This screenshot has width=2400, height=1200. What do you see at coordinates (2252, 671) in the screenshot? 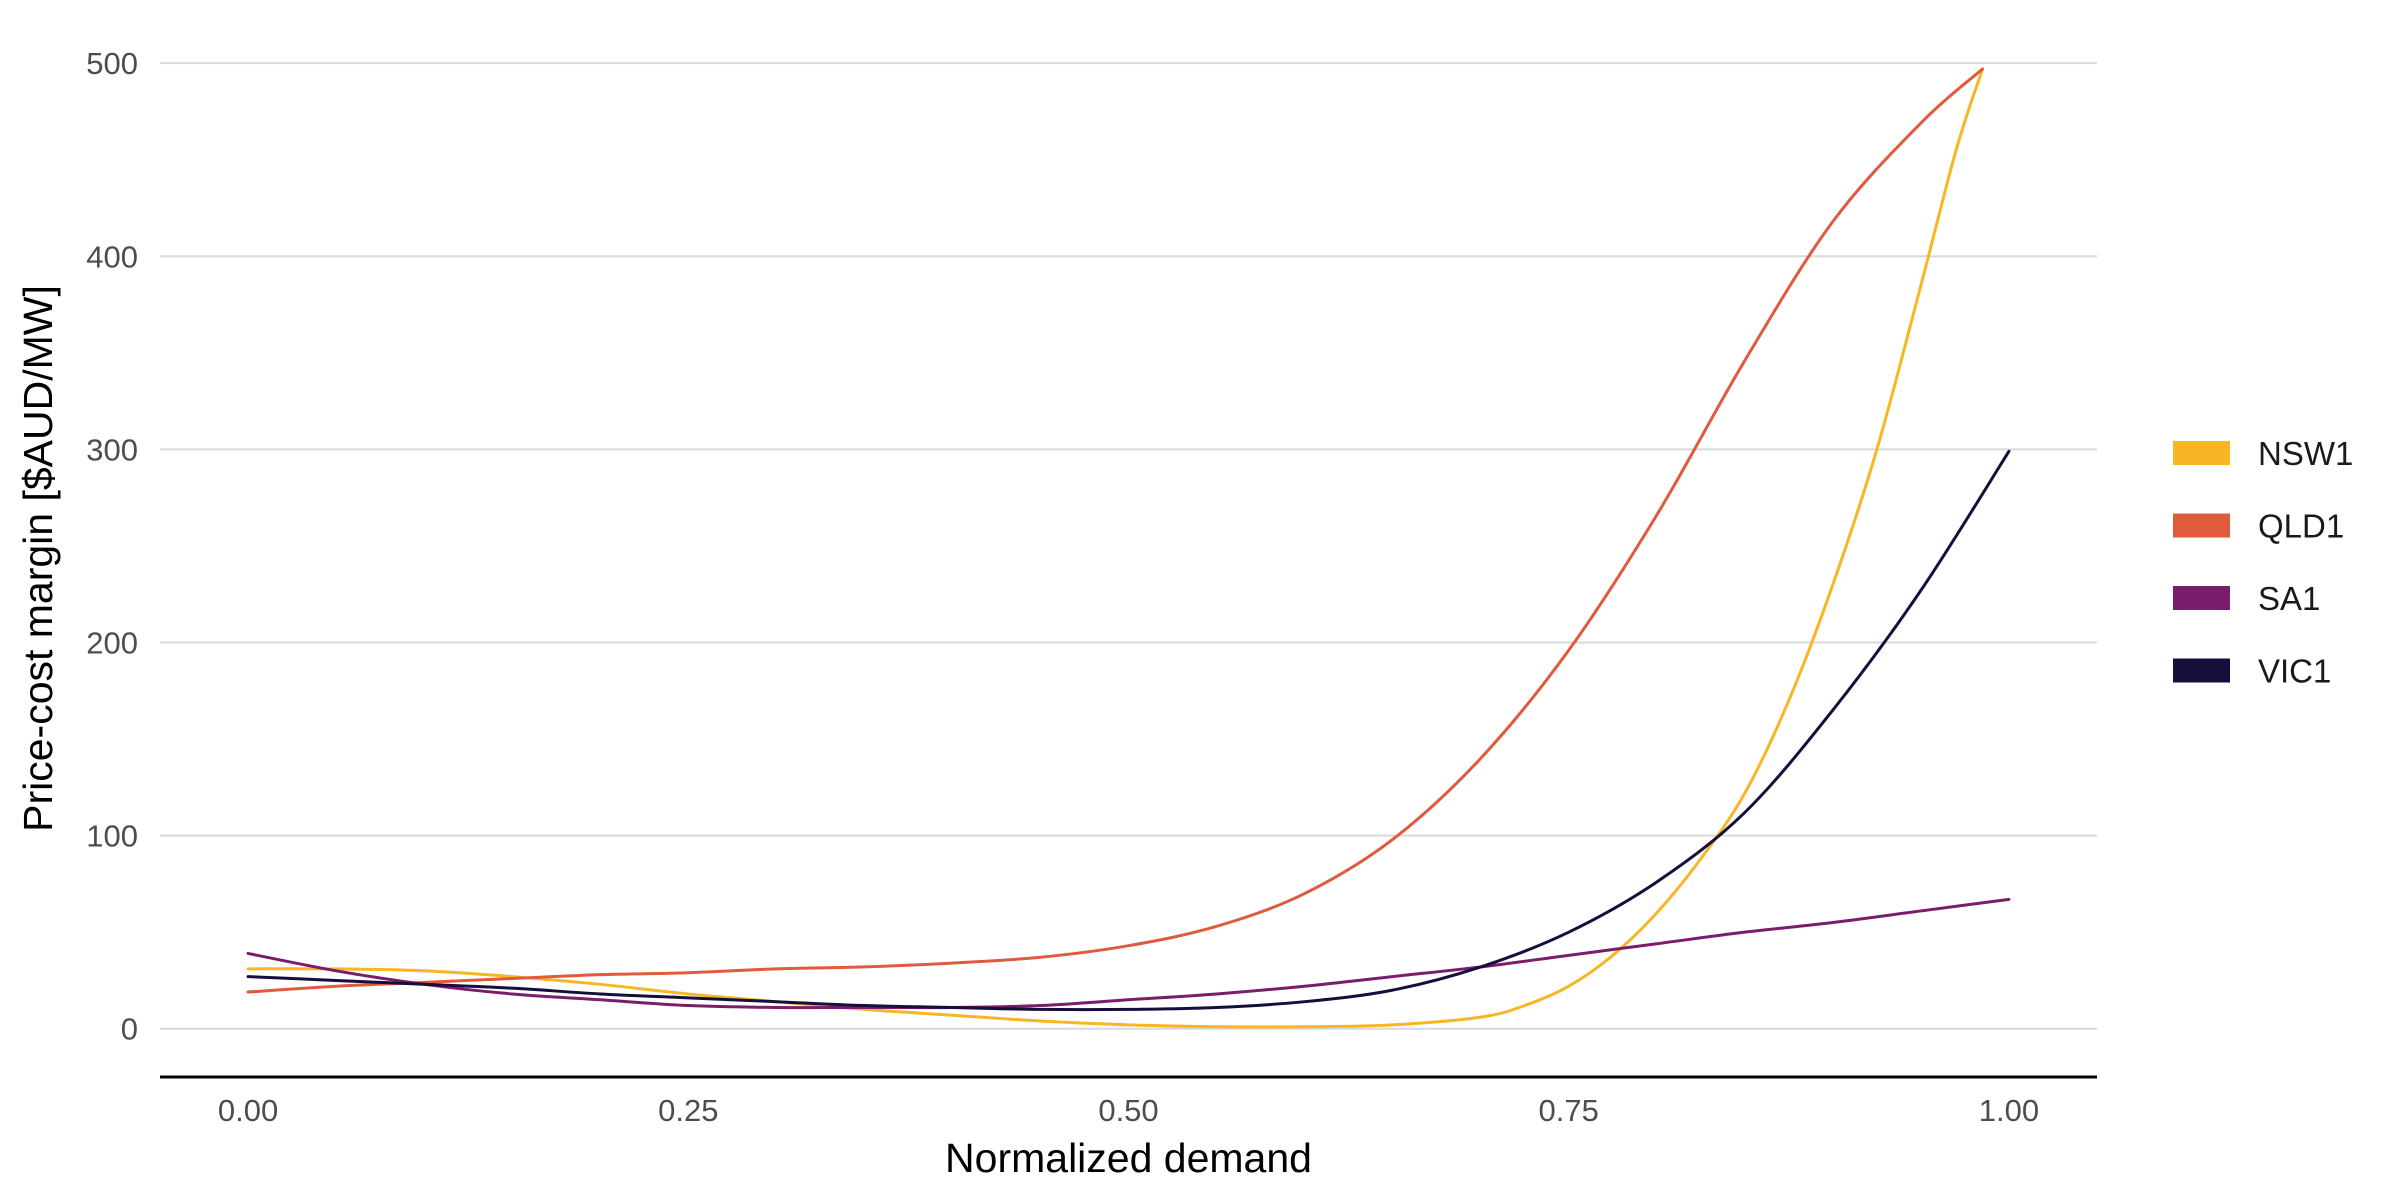
I see `legend-item-vic1: VIC1` at bounding box center [2252, 671].